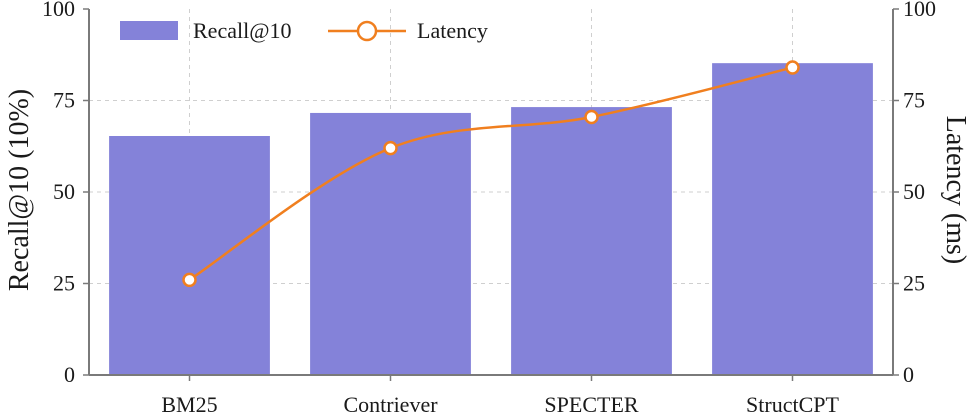 This screenshot has height=417, width=970. I want to click on y-tick-label: 25, so click(64, 283).